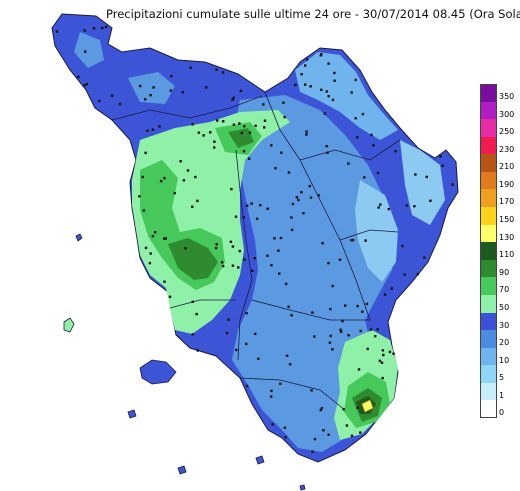 This screenshot has height=491, width=520. Describe the element at coordinates (211, 222) in the screenshot. I see `zone-light-green-west` at that location.